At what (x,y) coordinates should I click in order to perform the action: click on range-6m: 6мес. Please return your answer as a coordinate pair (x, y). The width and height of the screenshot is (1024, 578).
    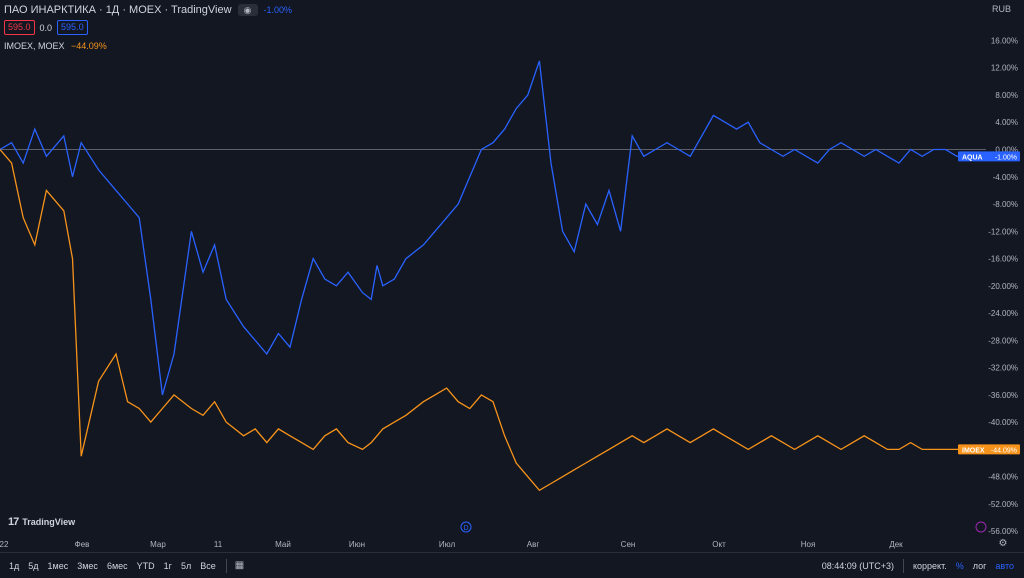
    Looking at the image, I should click on (117, 565).